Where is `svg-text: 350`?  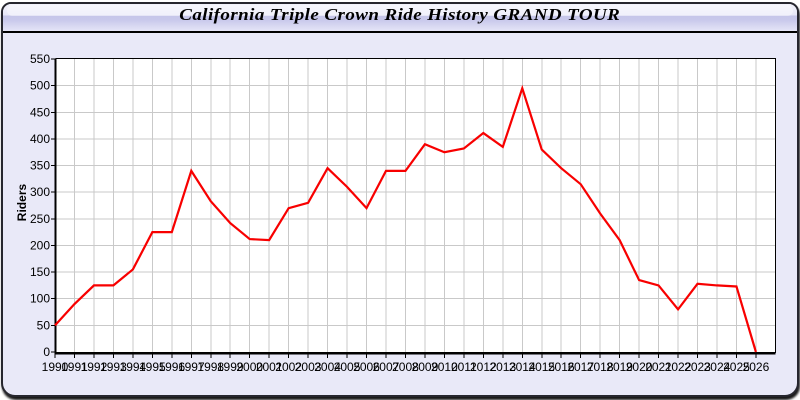 svg-text: 350 is located at coordinates (40, 166).